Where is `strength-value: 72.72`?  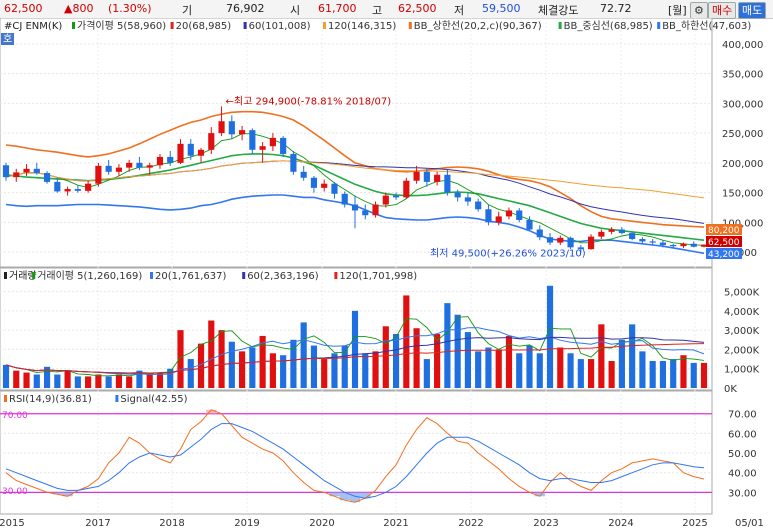 strength-value: 72.72 is located at coordinates (616, 8).